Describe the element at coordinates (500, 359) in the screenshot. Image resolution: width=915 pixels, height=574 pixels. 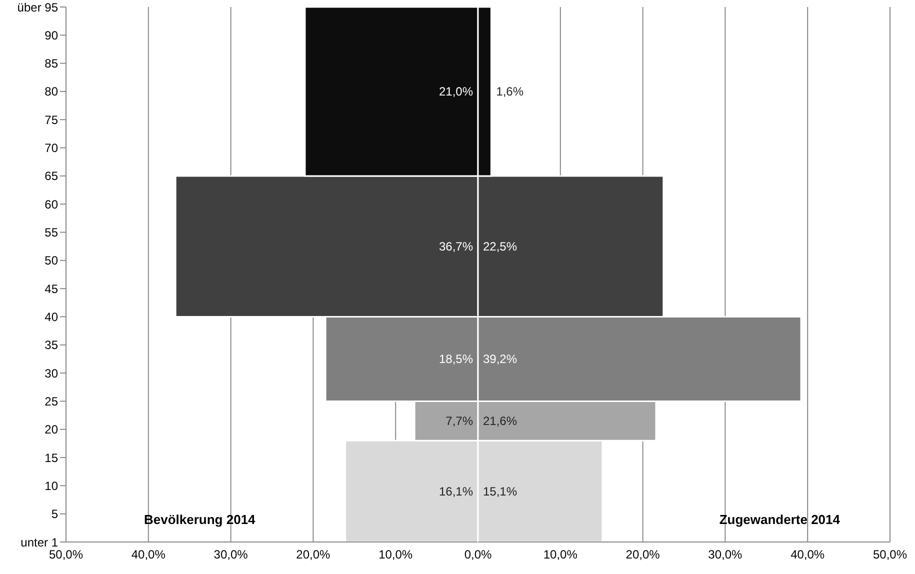
I see `data-label: 39,2%` at that location.